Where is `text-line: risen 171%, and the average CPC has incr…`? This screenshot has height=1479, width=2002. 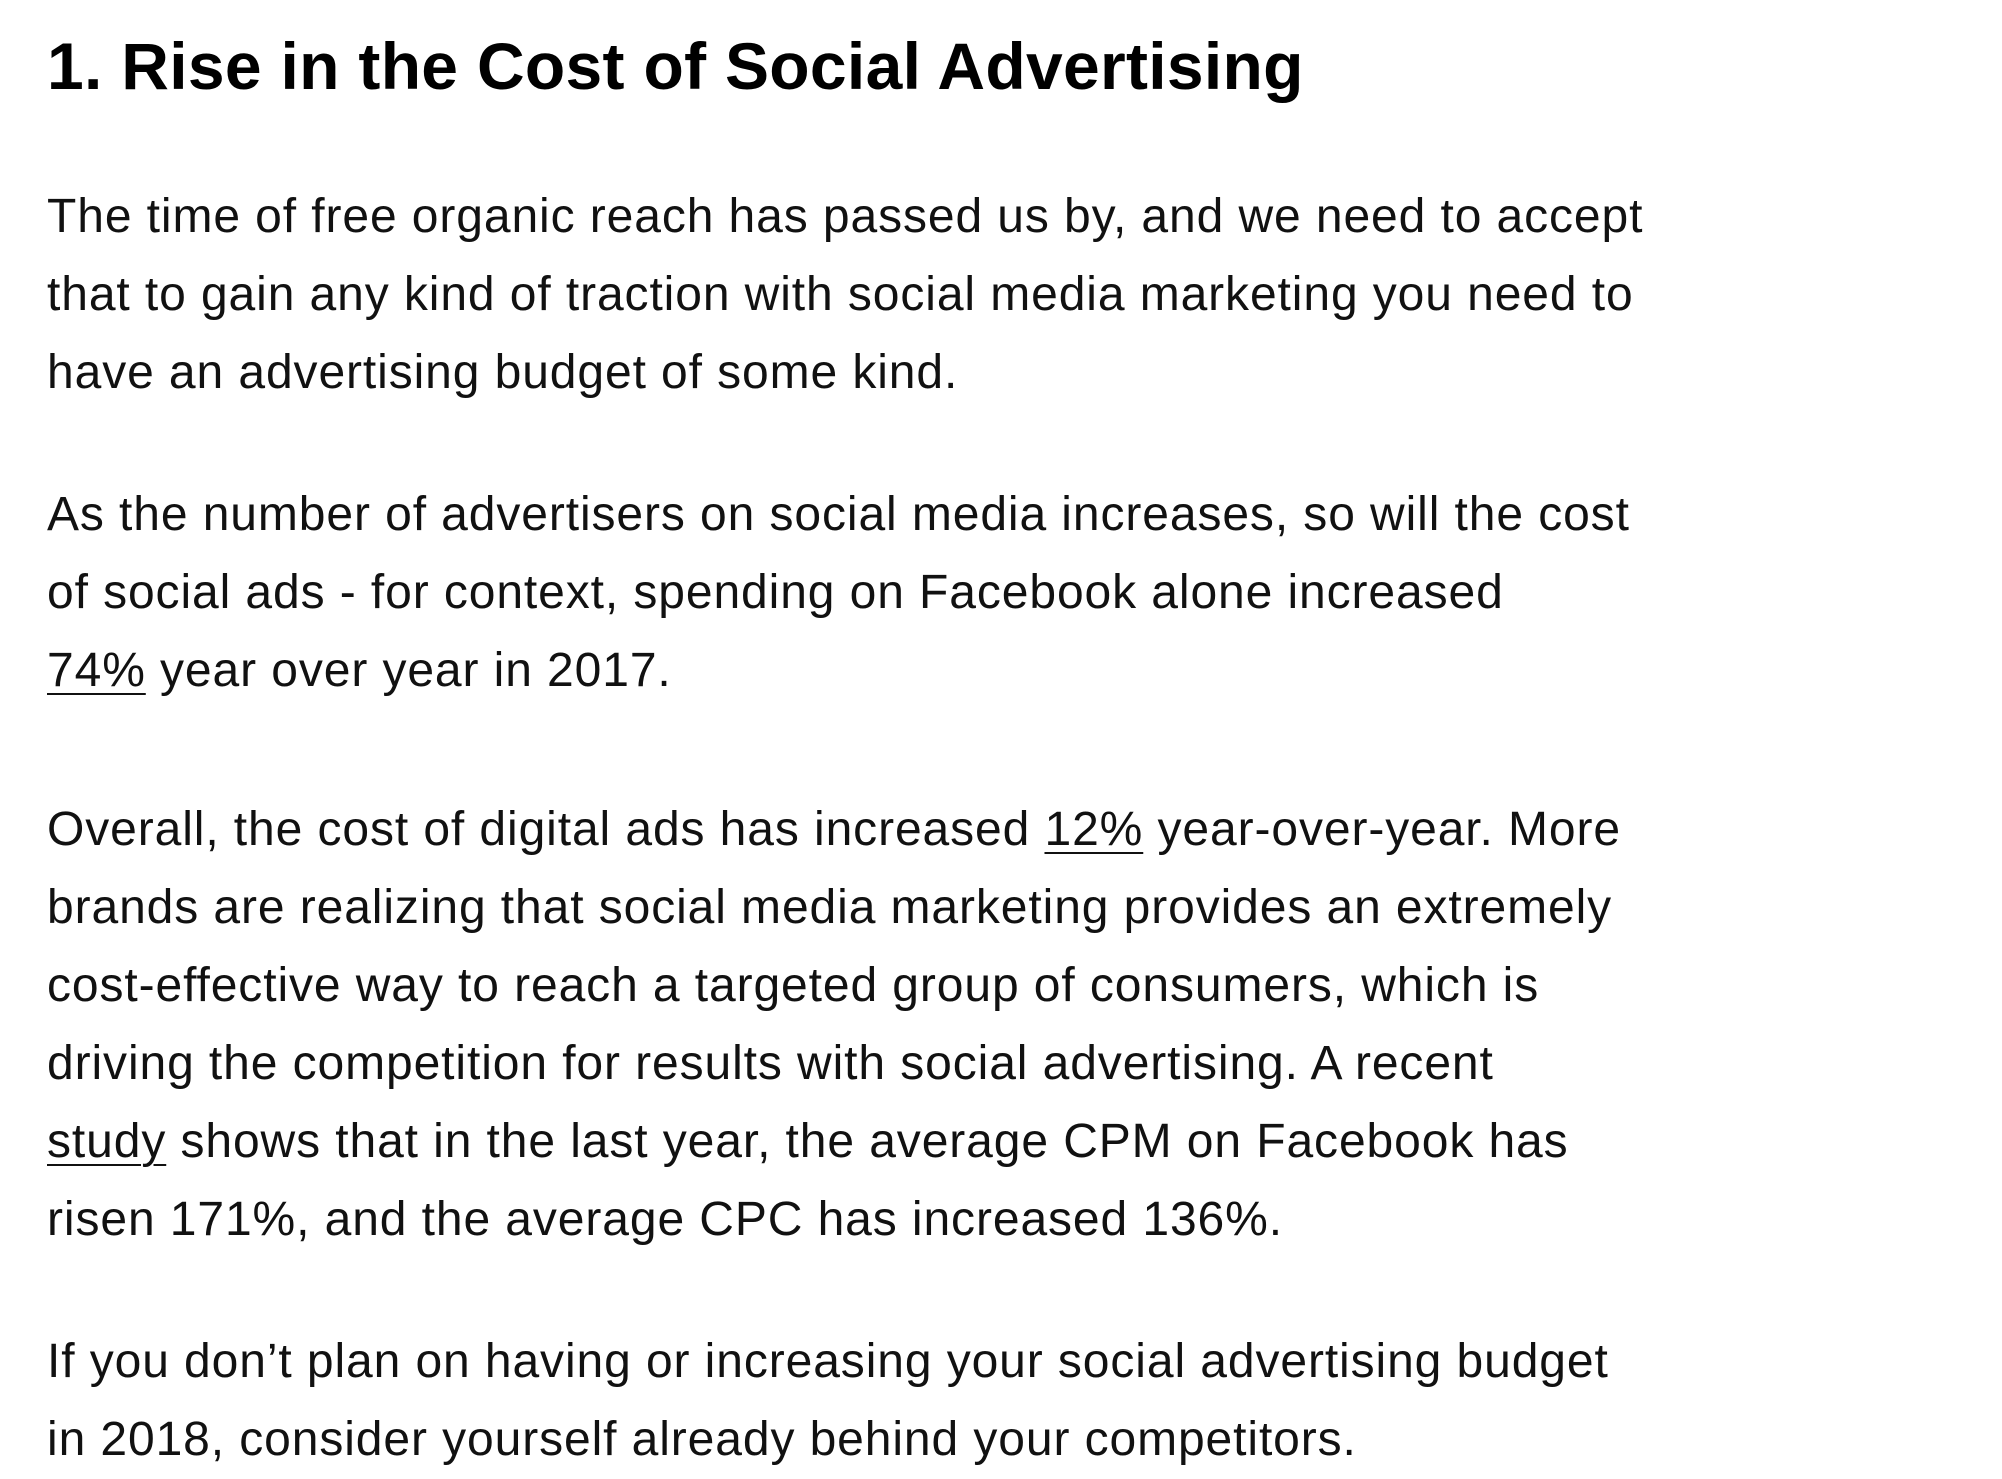 text-line: risen 171%, and the average CPC has incr… is located at coordinates (665, 1219).